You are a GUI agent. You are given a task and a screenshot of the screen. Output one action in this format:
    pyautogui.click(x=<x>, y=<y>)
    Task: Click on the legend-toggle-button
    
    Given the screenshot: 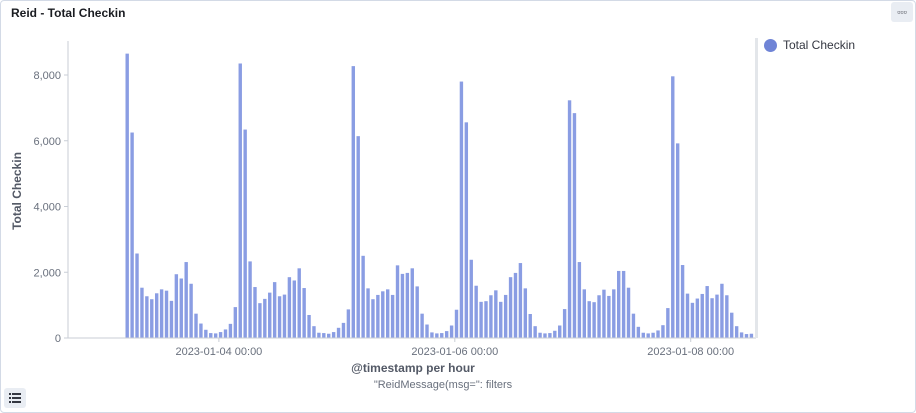 What is the action you would take?
    pyautogui.click(x=15, y=398)
    